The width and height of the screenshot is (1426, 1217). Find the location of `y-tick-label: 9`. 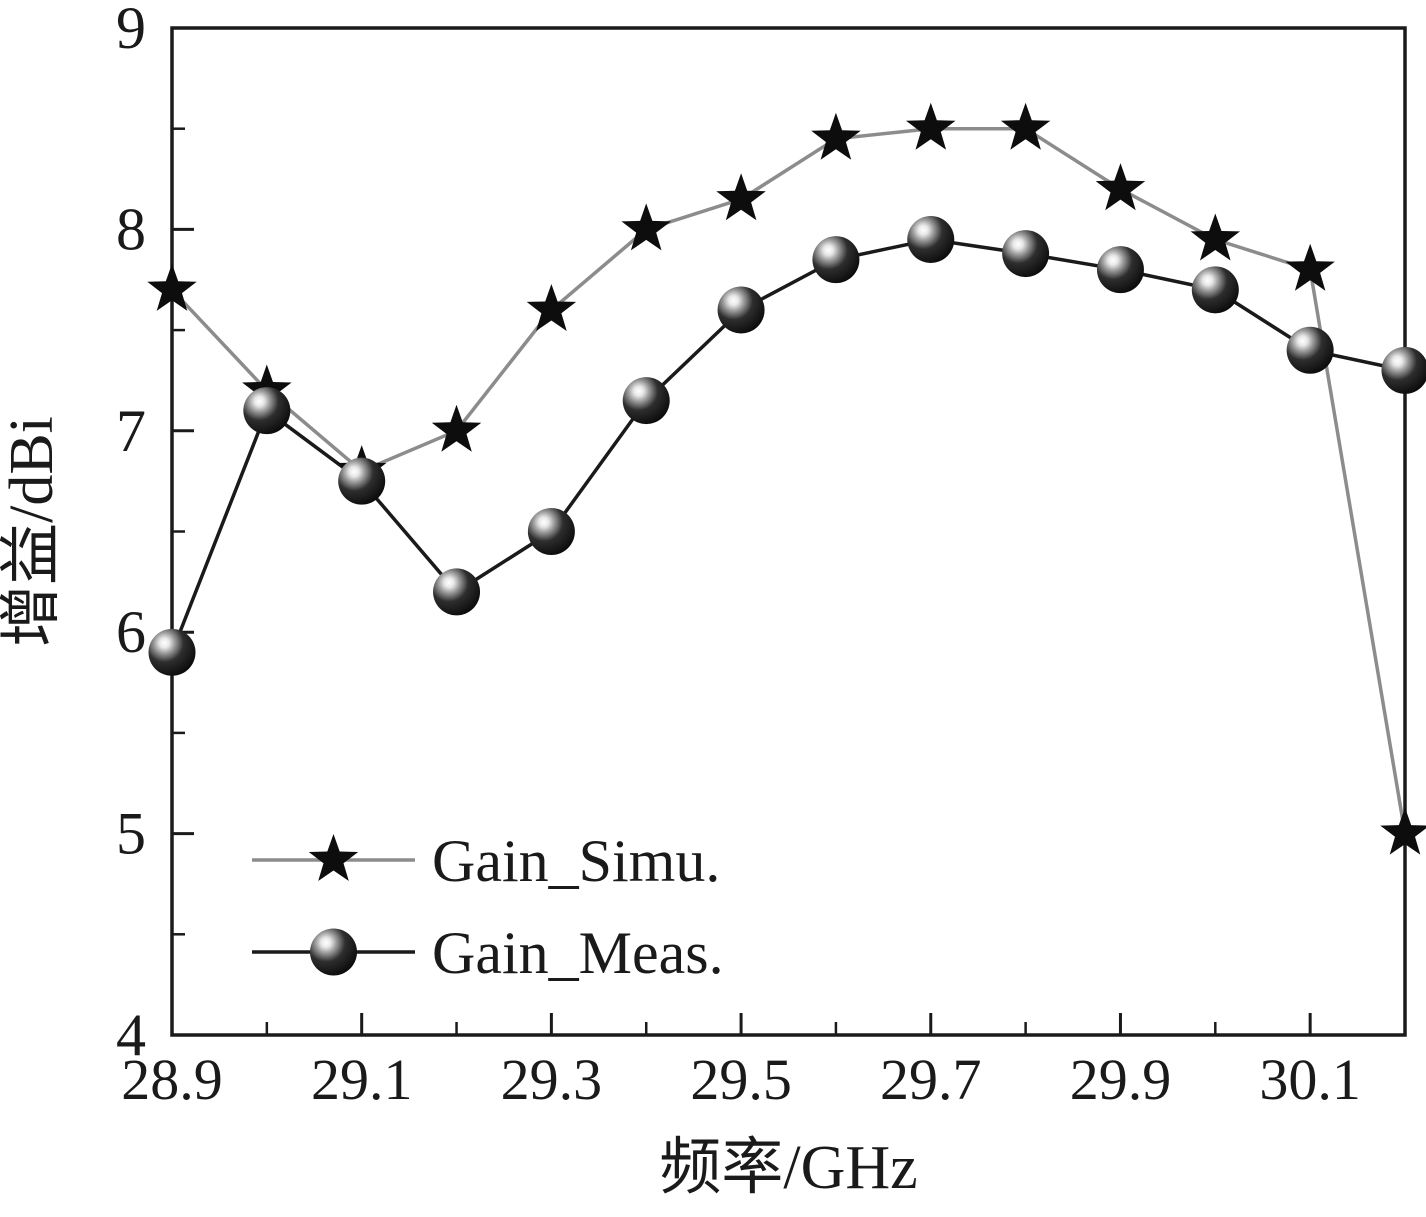

y-tick-label: 9 is located at coordinates (131, 30).